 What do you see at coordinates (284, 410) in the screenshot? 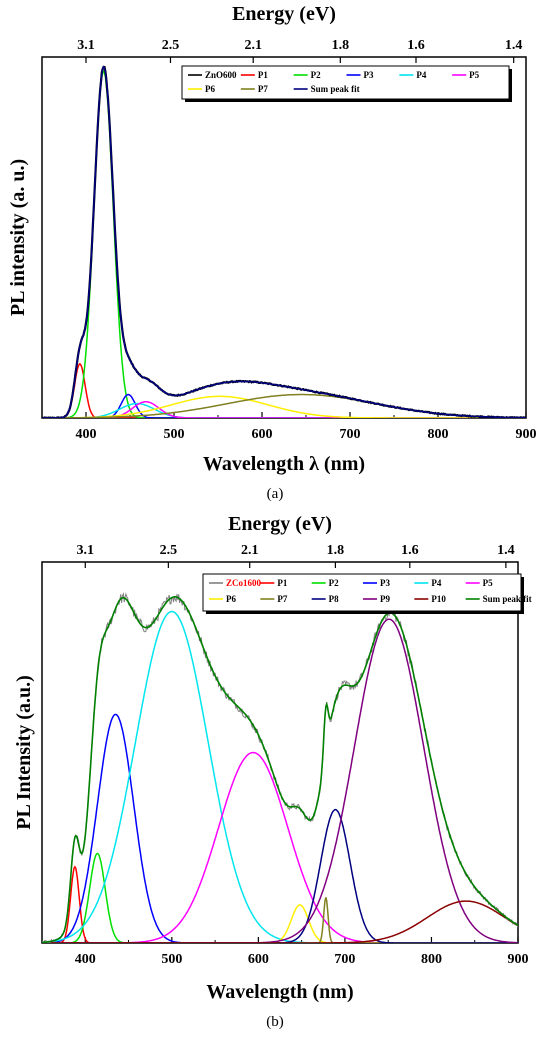
I see `series-line-p4` at bounding box center [284, 410].